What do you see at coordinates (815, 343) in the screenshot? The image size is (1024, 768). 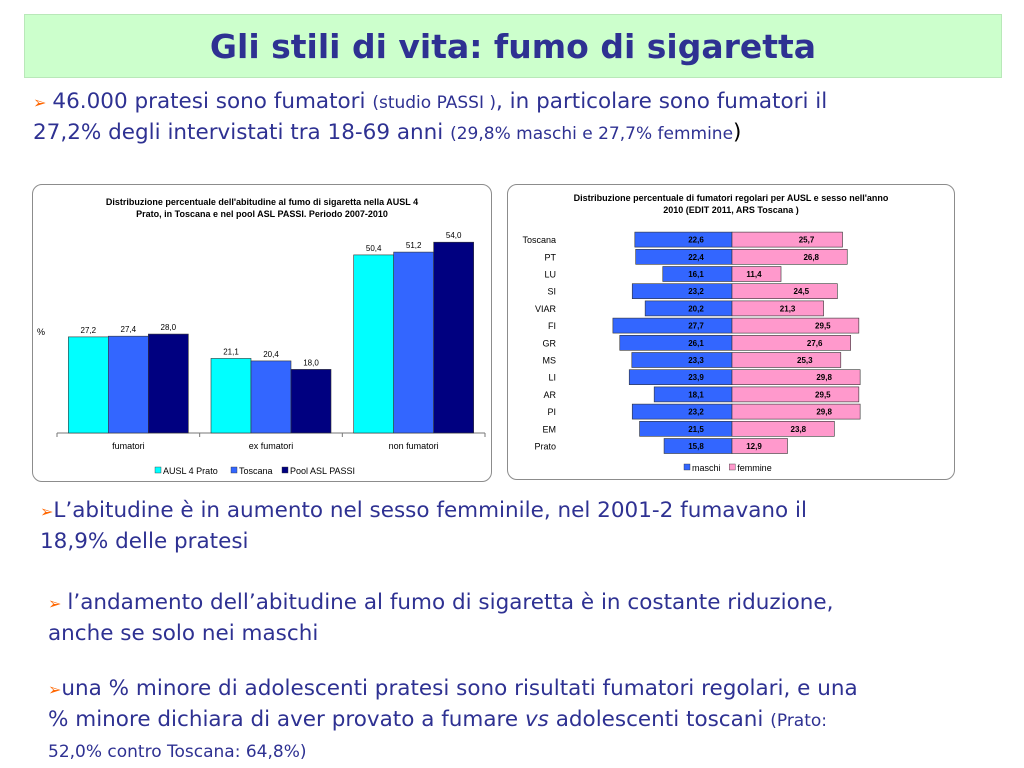 I see `bar-value-label: 27,6` at bounding box center [815, 343].